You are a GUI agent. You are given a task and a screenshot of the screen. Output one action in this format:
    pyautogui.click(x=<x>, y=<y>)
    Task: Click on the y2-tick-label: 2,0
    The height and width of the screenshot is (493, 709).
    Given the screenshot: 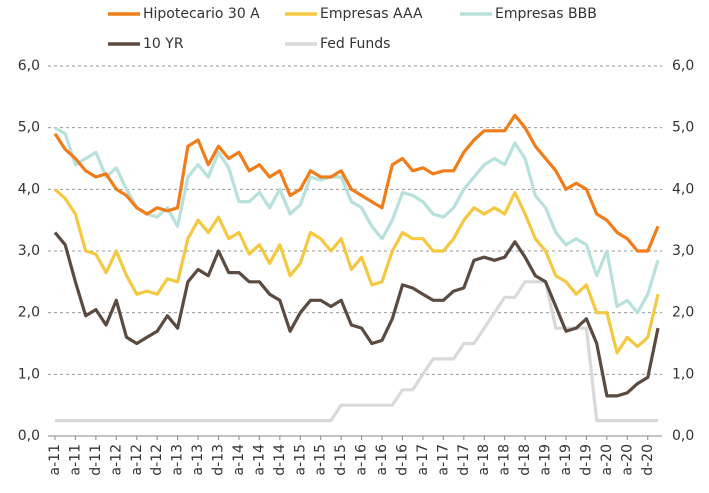 What is the action you would take?
    pyautogui.click(x=683, y=313)
    